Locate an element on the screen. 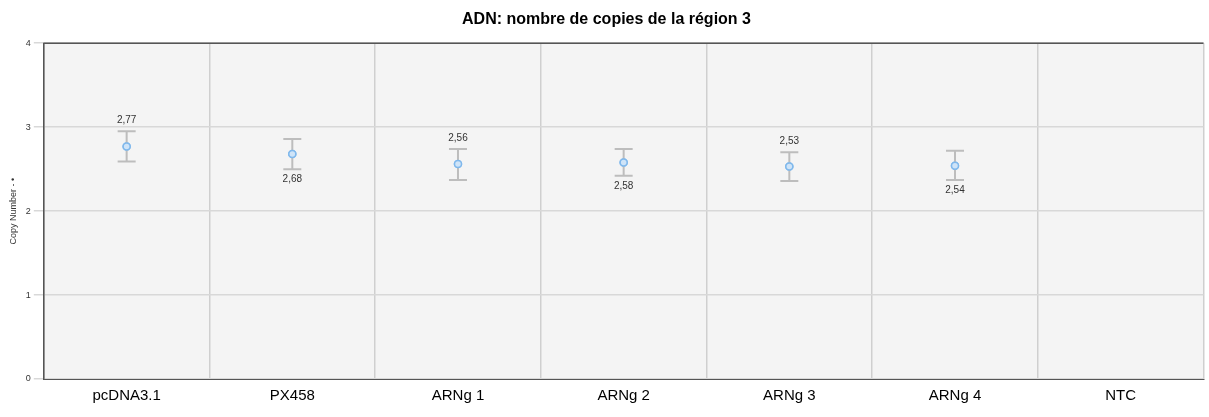  y-tick-label: 0 is located at coordinates (28, 378).